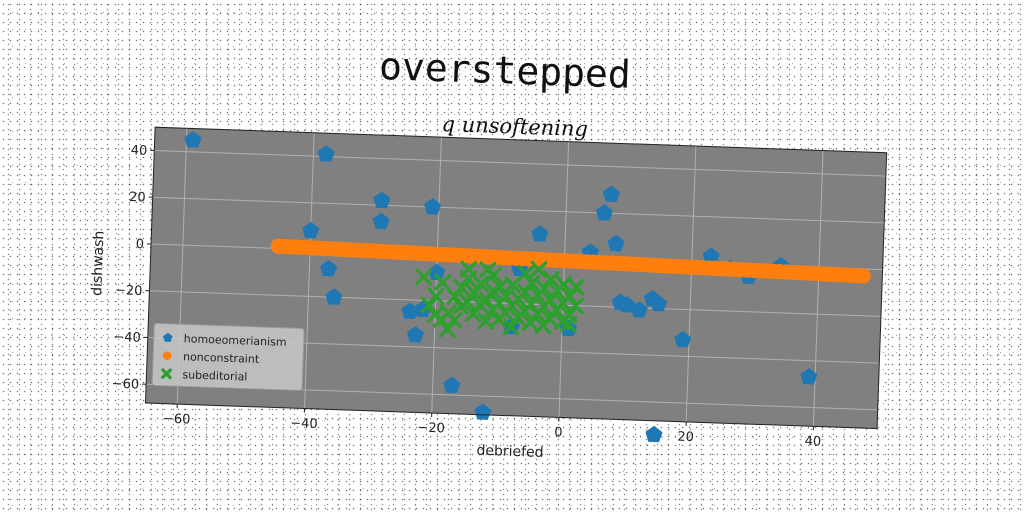 The height and width of the screenshot is (512, 1024). Describe the element at coordinates (139, 244) in the screenshot. I see `y-tick-label: 0` at that location.